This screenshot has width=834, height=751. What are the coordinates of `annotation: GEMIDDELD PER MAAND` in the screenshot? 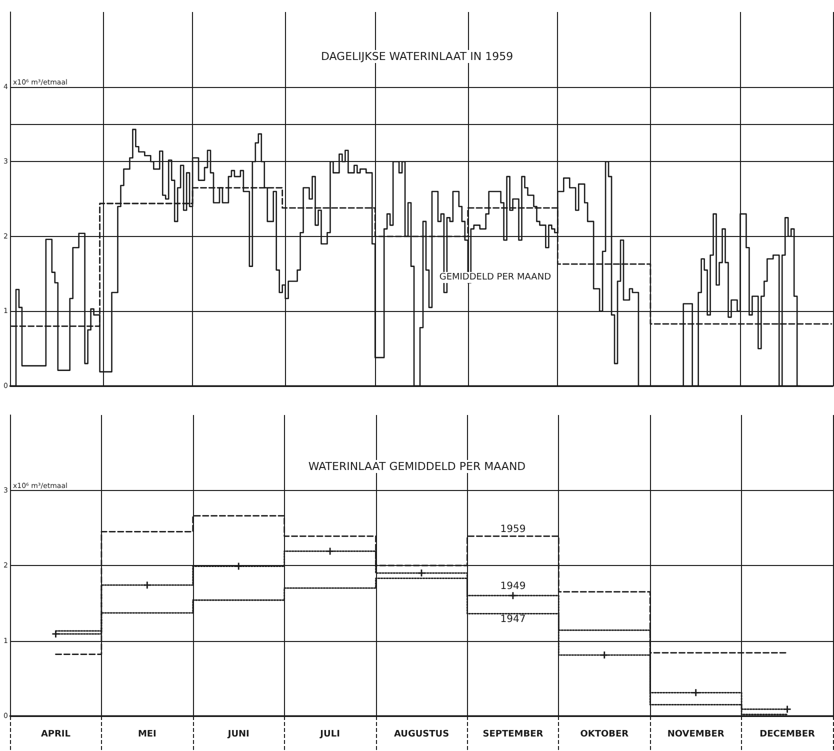 It's located at (495, 277).